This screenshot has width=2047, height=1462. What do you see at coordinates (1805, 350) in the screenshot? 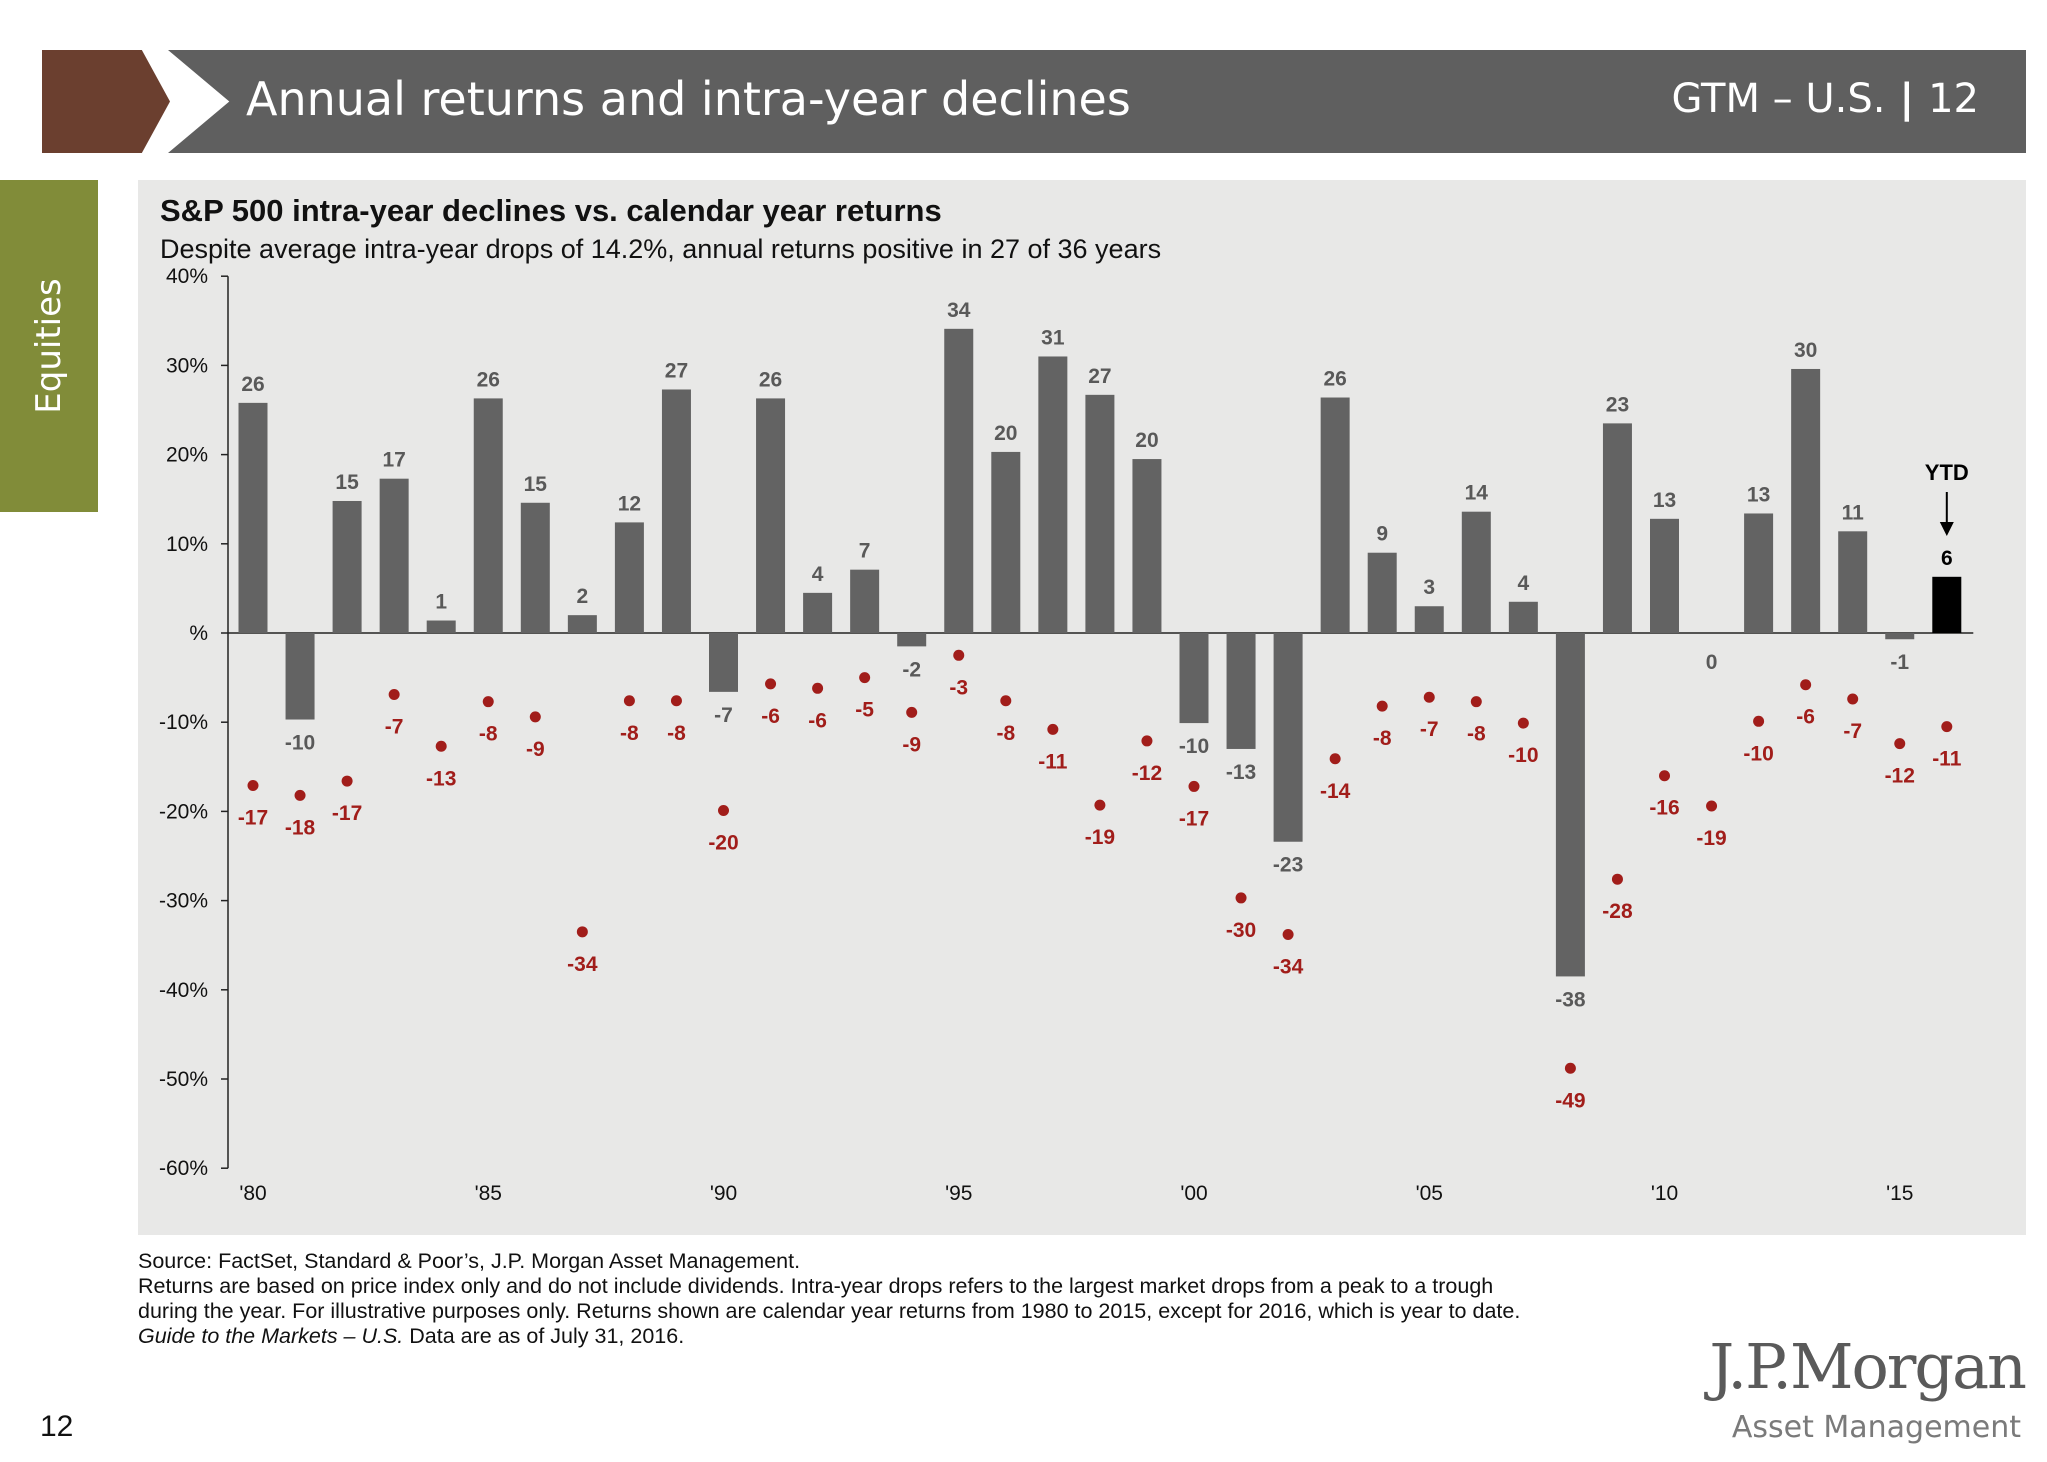
I see `annual-return-label: 30` at bounding box center [1805, 350].